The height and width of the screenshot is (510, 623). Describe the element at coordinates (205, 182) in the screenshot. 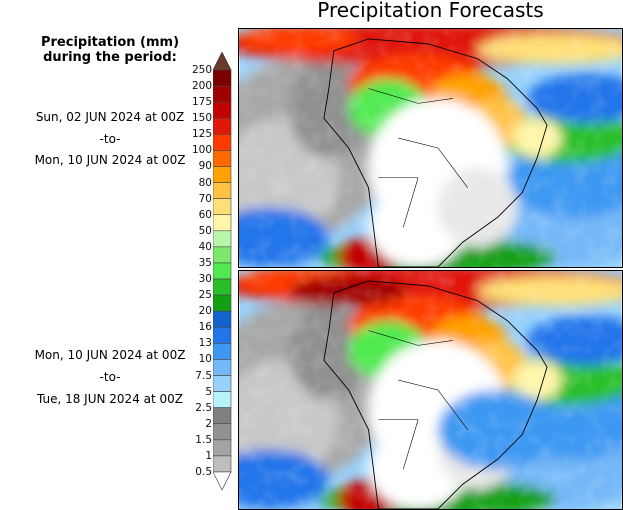

I see `colorbar-tick-label: 80` at that location.